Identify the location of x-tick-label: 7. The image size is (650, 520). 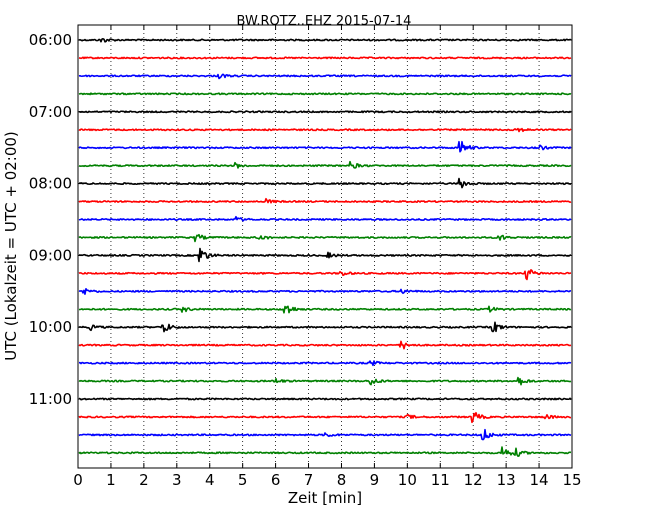
(309, 480).